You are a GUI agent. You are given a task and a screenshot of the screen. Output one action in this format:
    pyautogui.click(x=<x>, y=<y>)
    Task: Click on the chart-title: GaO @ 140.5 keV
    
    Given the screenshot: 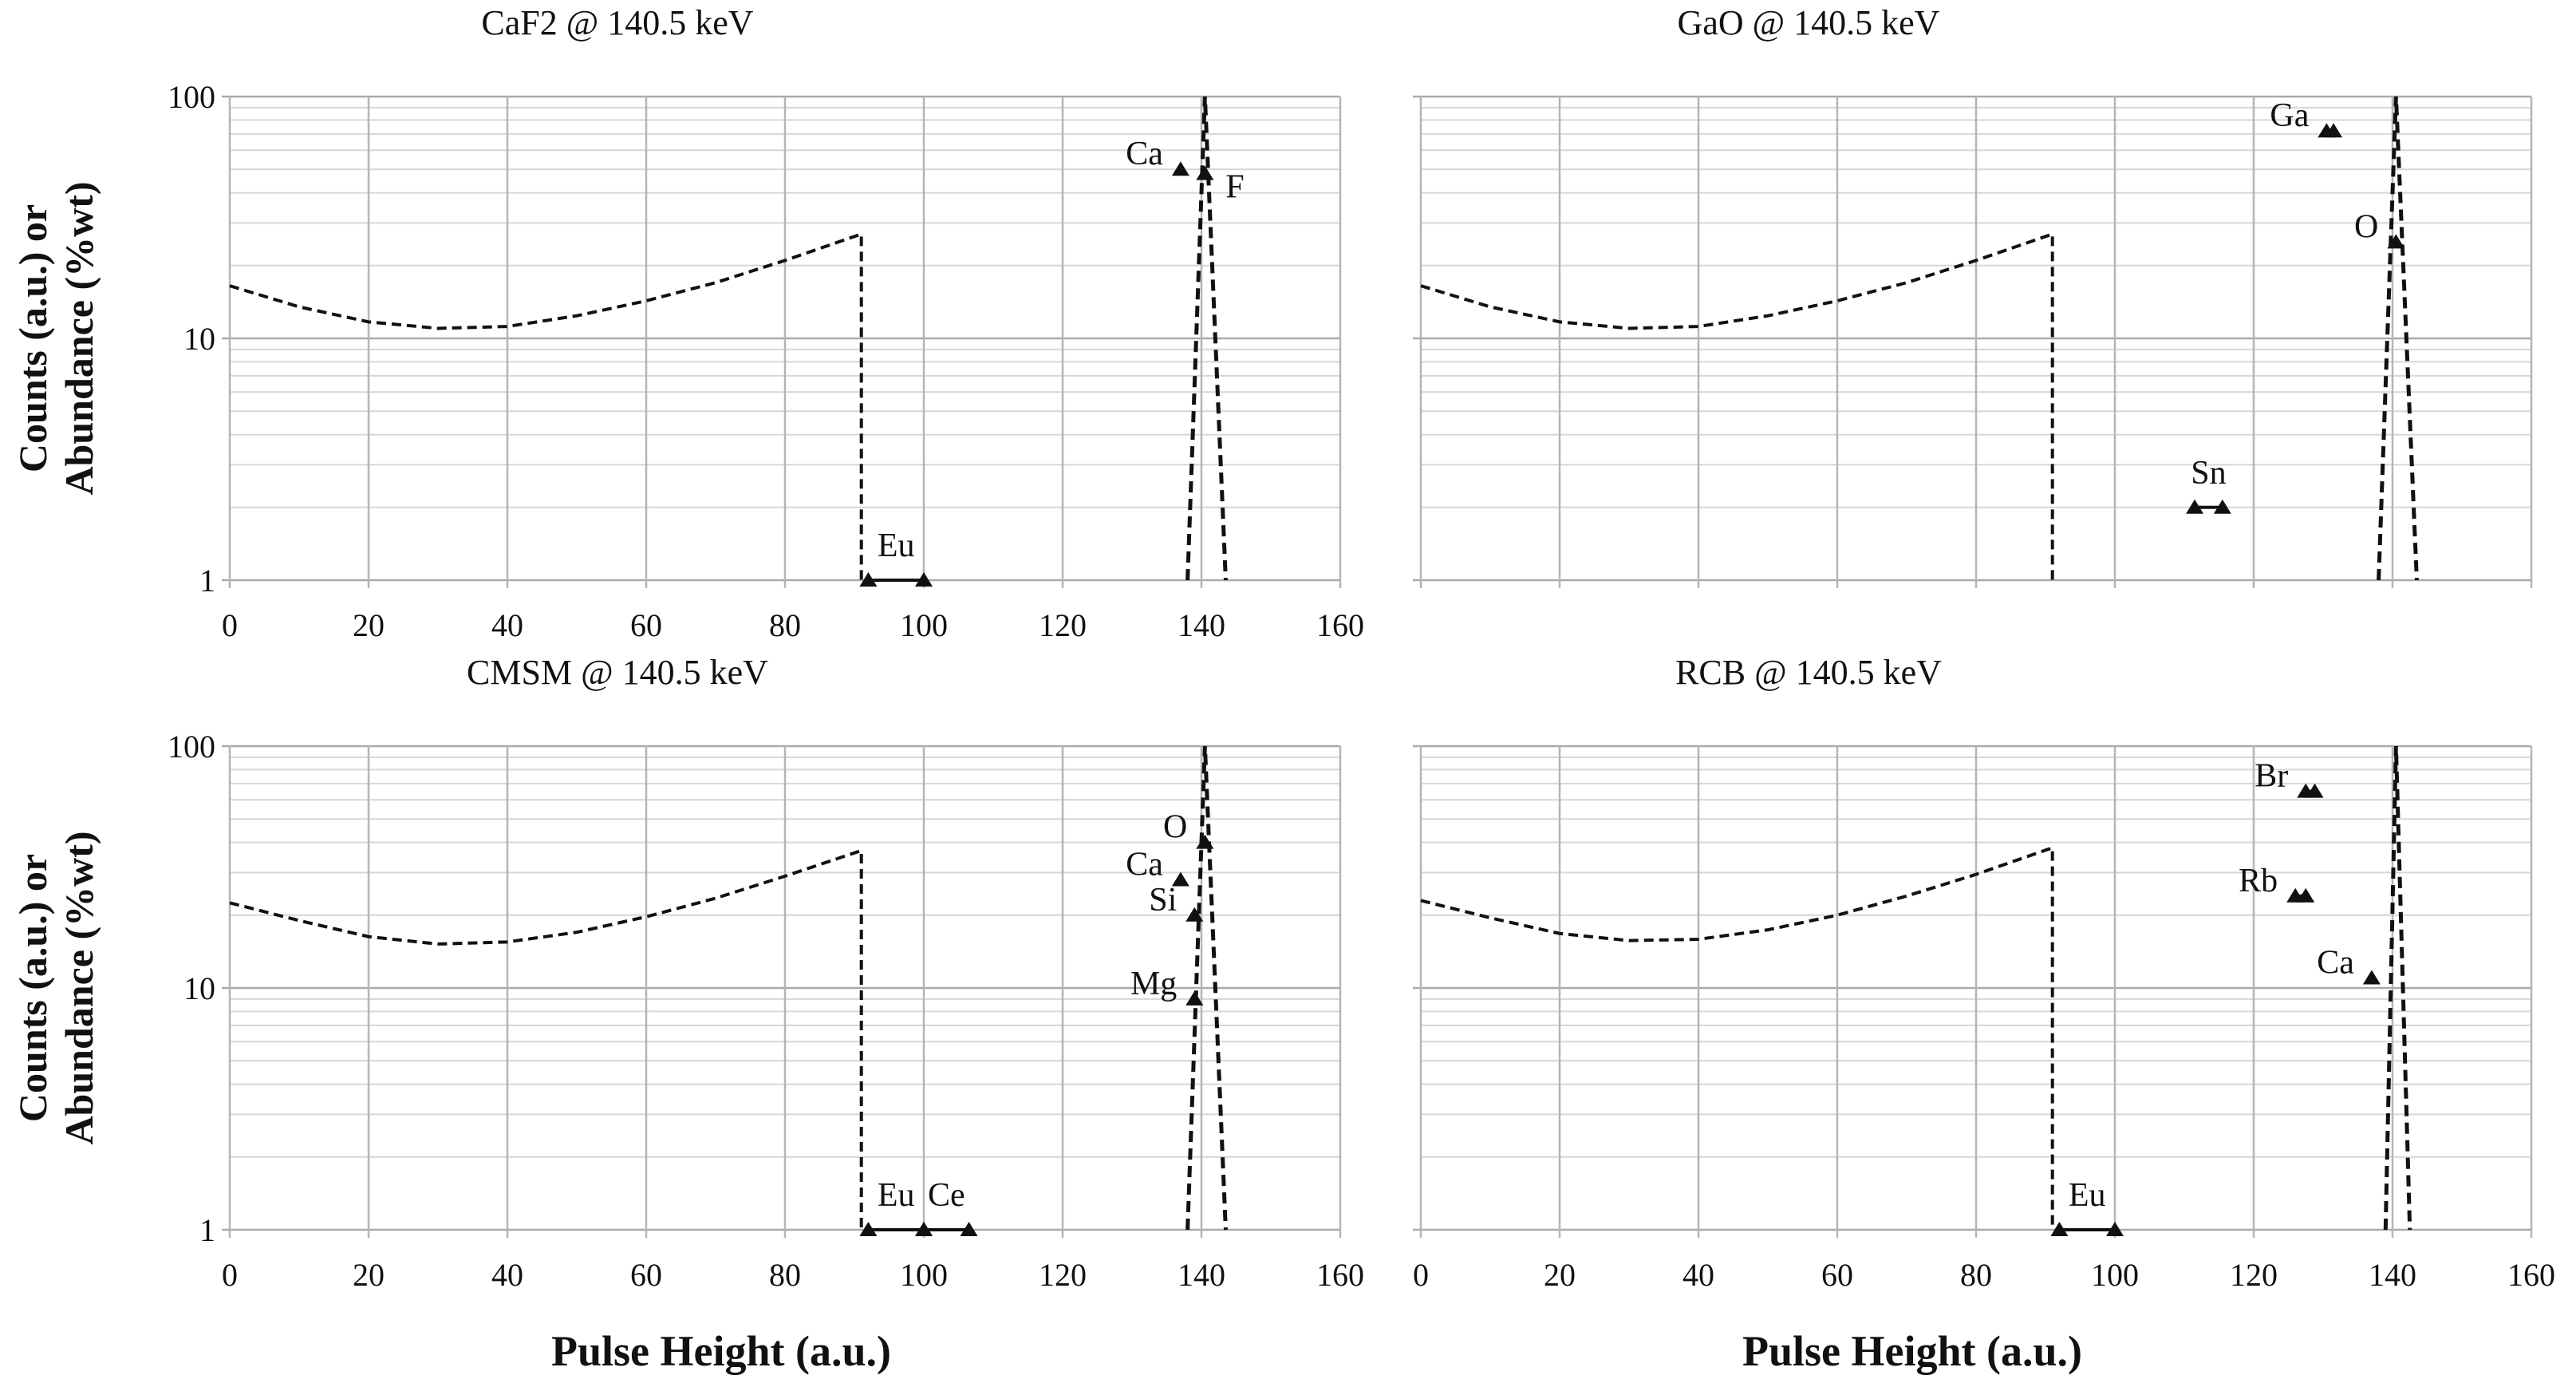 What is the action you would take?
    pyautogui.click(x=1809, y=22)
    